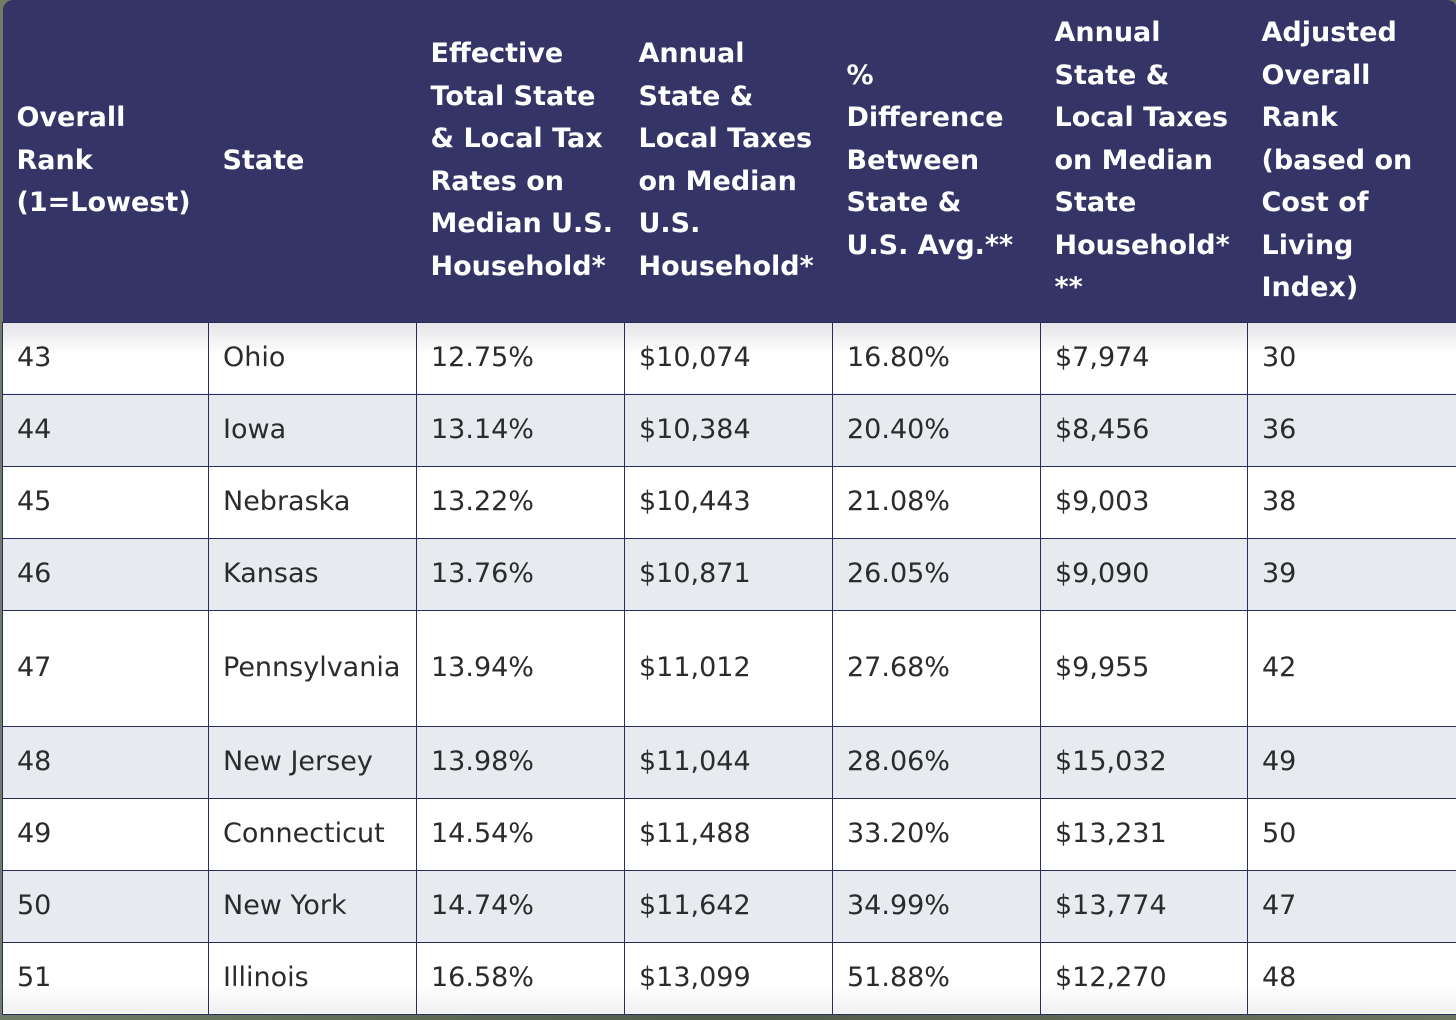 This screenshot has height=1020, width=1456. Describe the element at coordinates (520, 834) in the screenshot. I see `cell-effective-rate: 14.54%` at that location.